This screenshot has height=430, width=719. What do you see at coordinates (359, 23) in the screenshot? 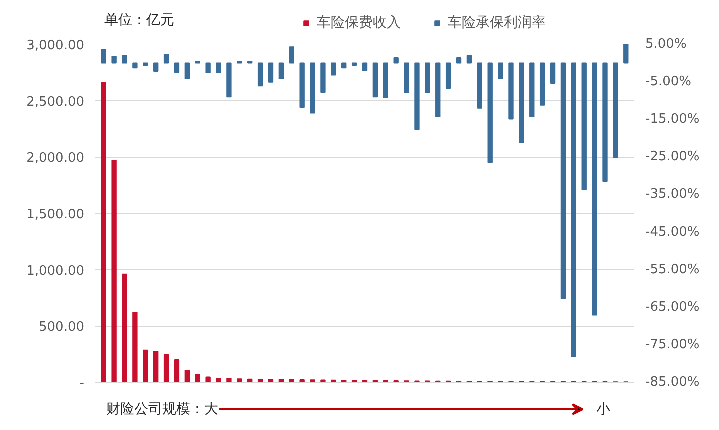
I see `legend-label: 车险保费收入` at bounding box center [359, 23].